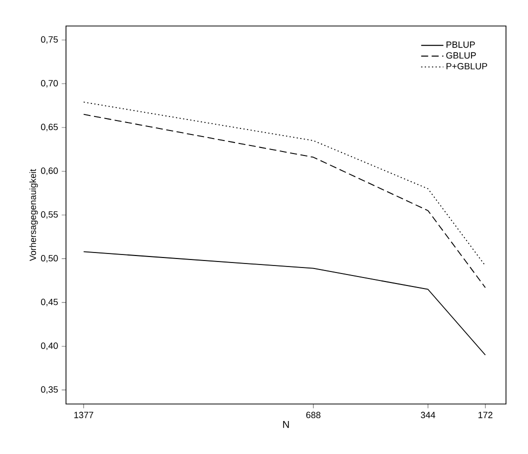 This screenshot has width=528, height=454. Describe the element at coordinates (461, 55) in the screenshot. I see `legend-label: GBLUP` at that location.